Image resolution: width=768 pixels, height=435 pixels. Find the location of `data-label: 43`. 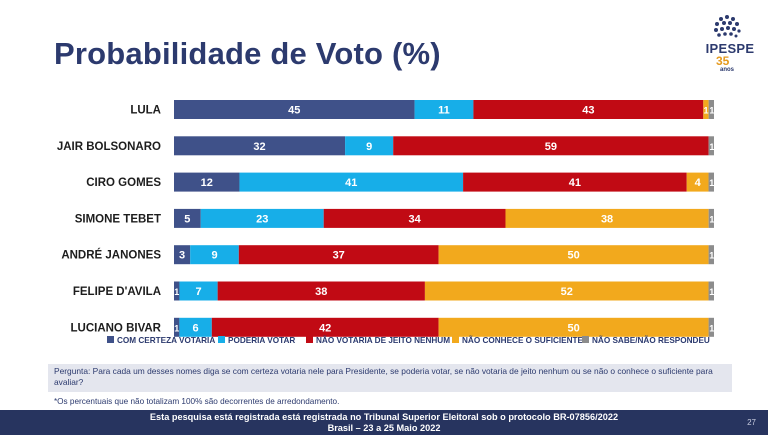

data-label: 43 is located at coordinates (588, 111).